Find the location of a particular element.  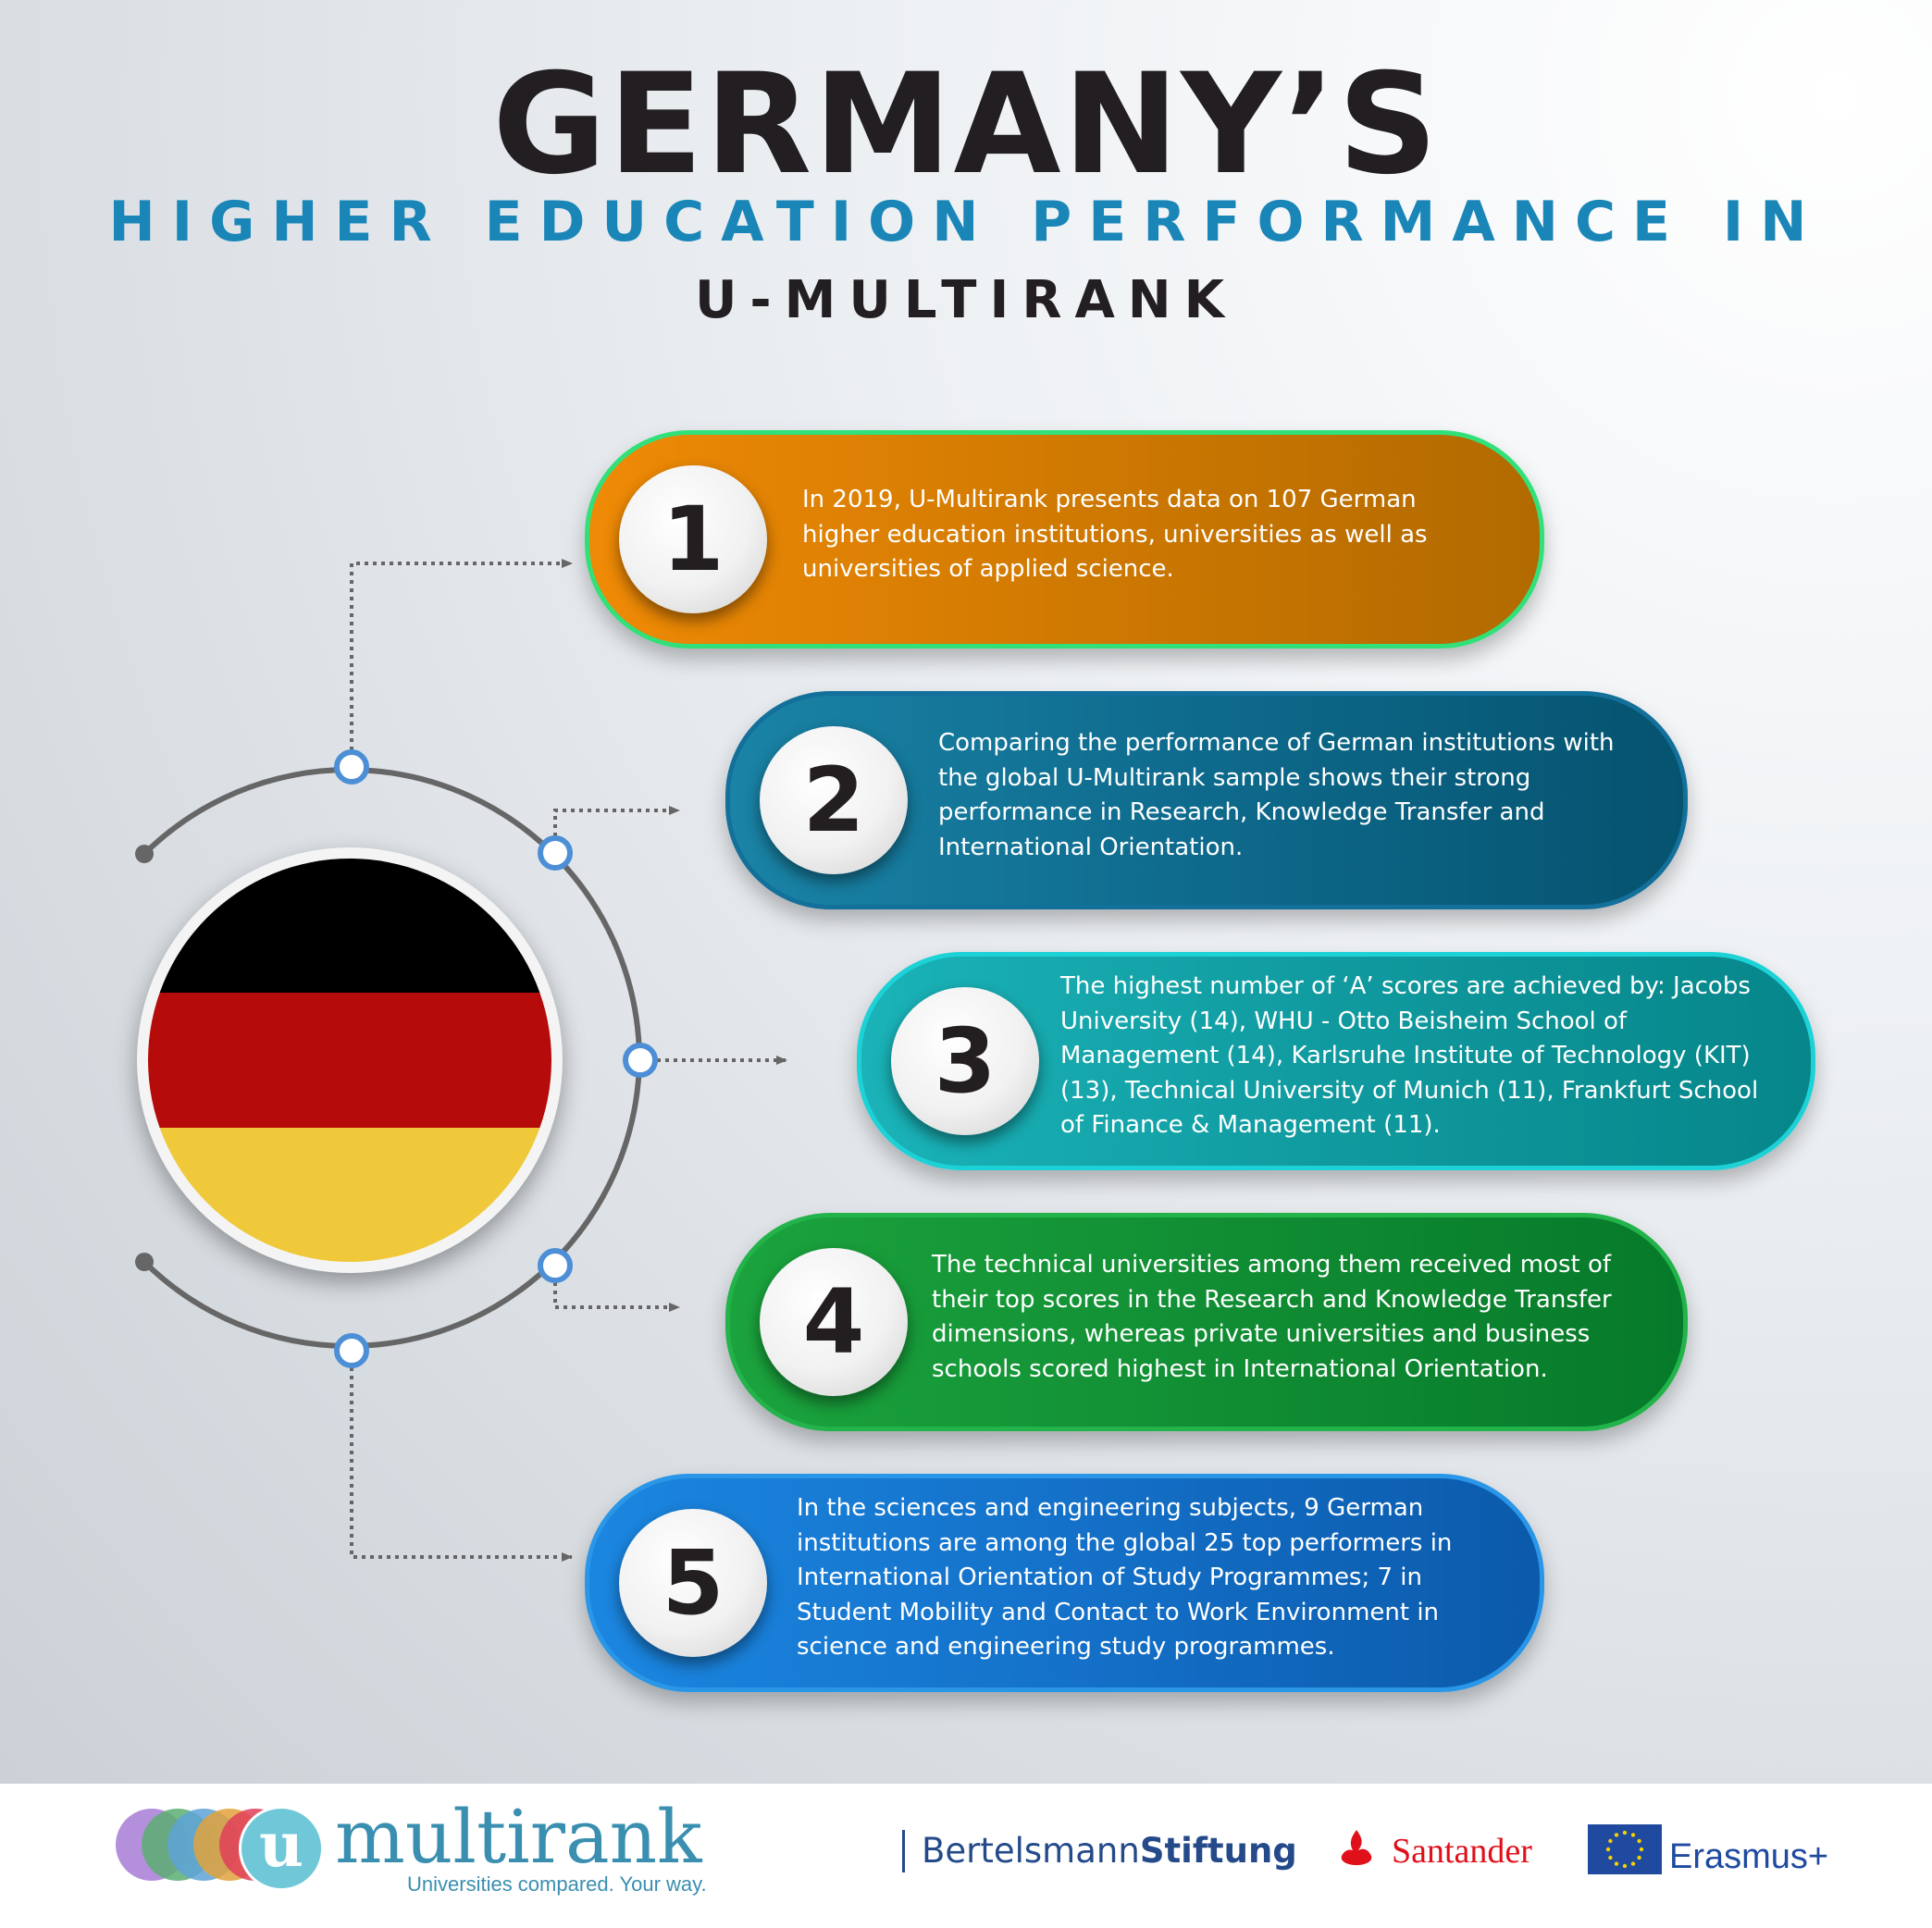

multirank-logo-icon: u is located at coordinates (282, 1848).